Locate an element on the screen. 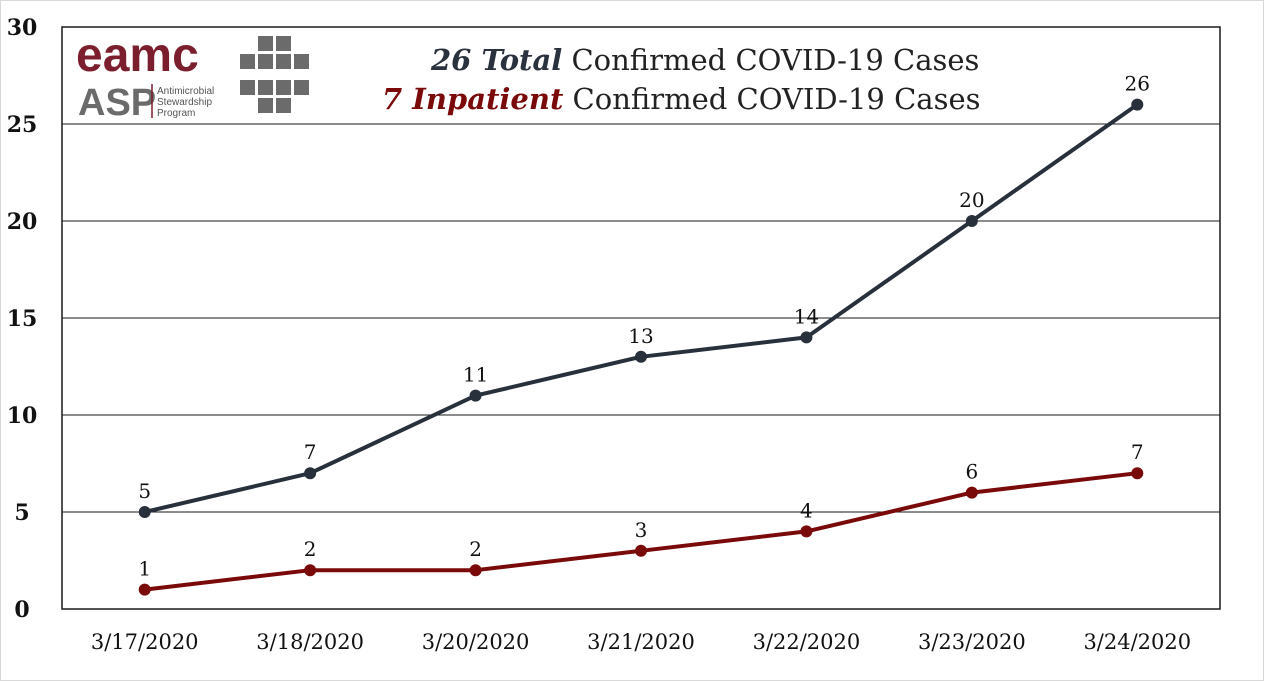  logo-desc-line-2: Stewardship is located at coordinates (184, 102).